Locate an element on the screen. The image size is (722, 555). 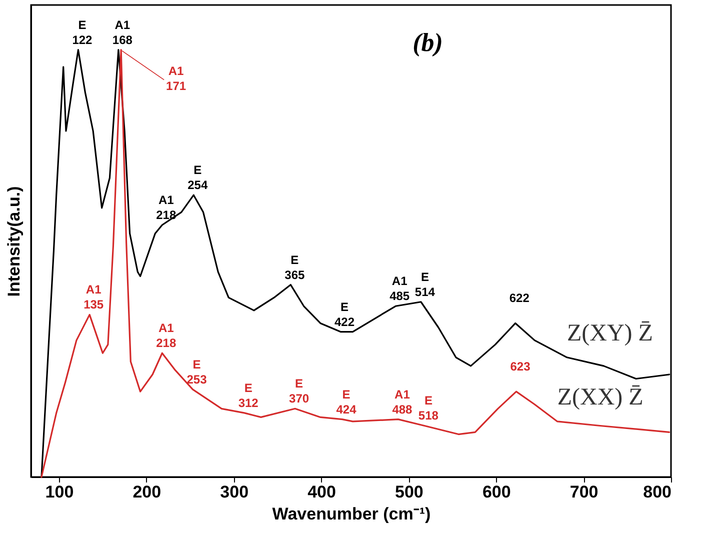
annotation: A1 135 is located at coordinates (94, 297).